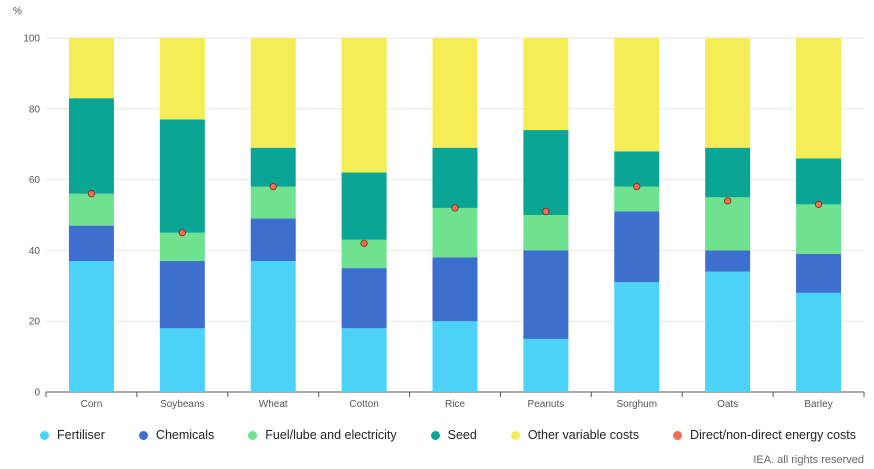 This screenshot has height=469, width=874. What do you see at coordinates (182, 404) in the screenshot?
I see `x-tick-label: Soybeans` at bounding box center [182, 404].